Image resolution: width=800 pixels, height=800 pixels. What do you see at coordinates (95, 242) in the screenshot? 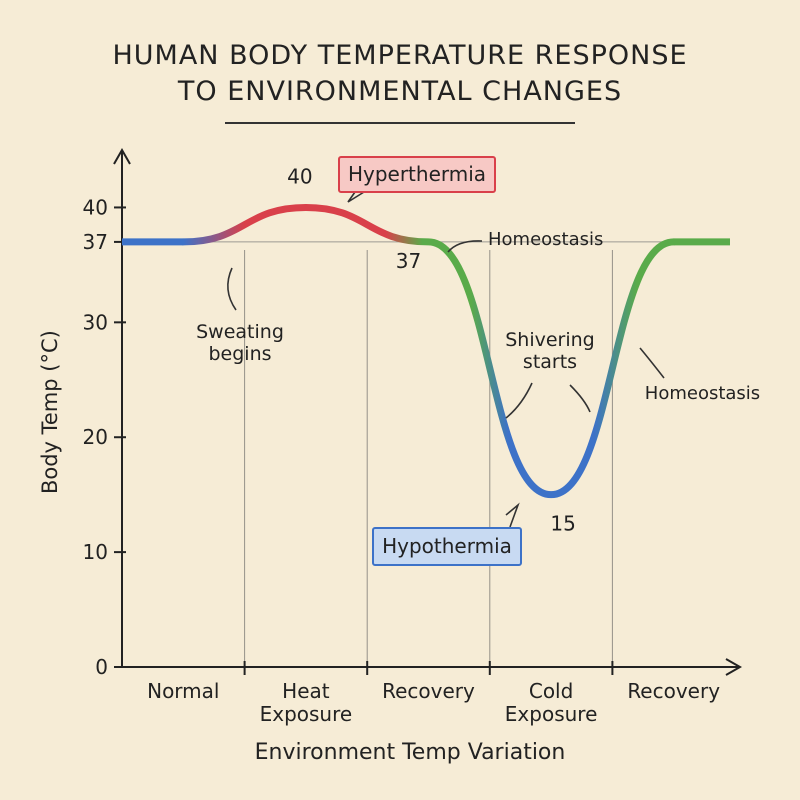
I see `y-tick-label: 37` at bounding box center [95, 242].